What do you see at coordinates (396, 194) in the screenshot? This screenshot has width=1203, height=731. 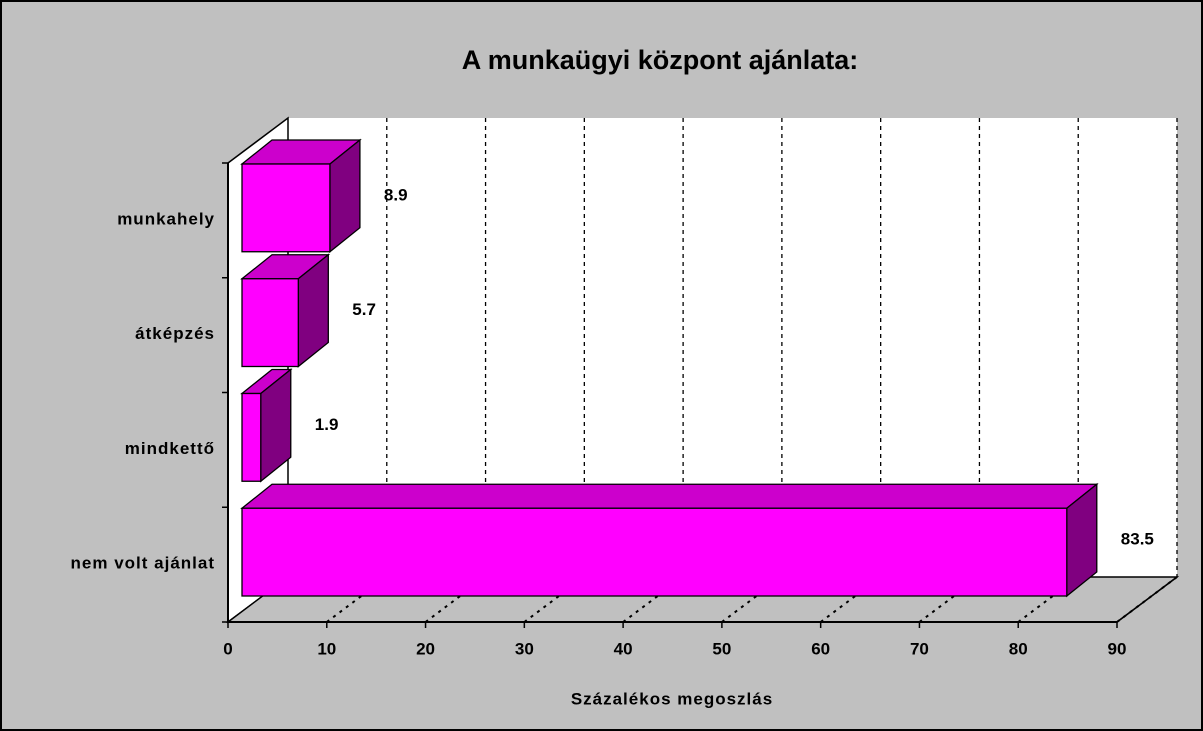 I see `value-label: 8.9` at bounding box center [396, 194].